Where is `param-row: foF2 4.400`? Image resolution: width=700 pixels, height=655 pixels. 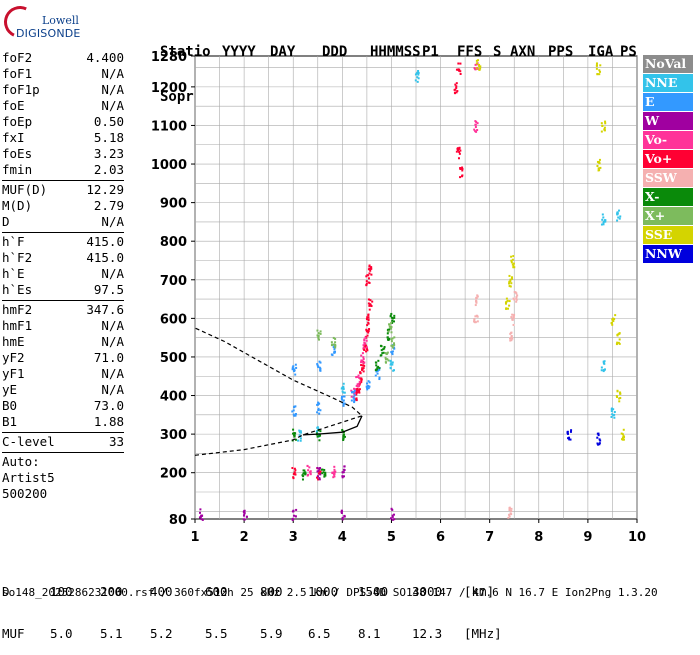 param-row: foF2 4.400 is located at coordinates (63, 58).